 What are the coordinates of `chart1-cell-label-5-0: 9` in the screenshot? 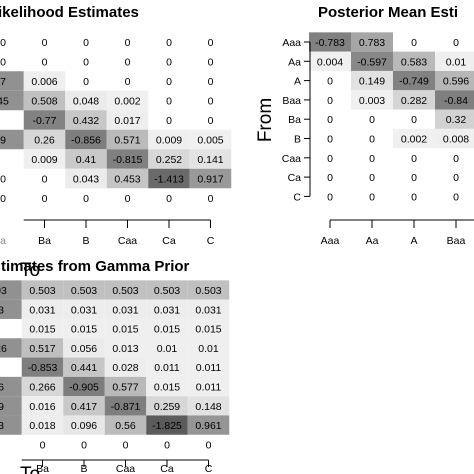 It's located at (3, 141).